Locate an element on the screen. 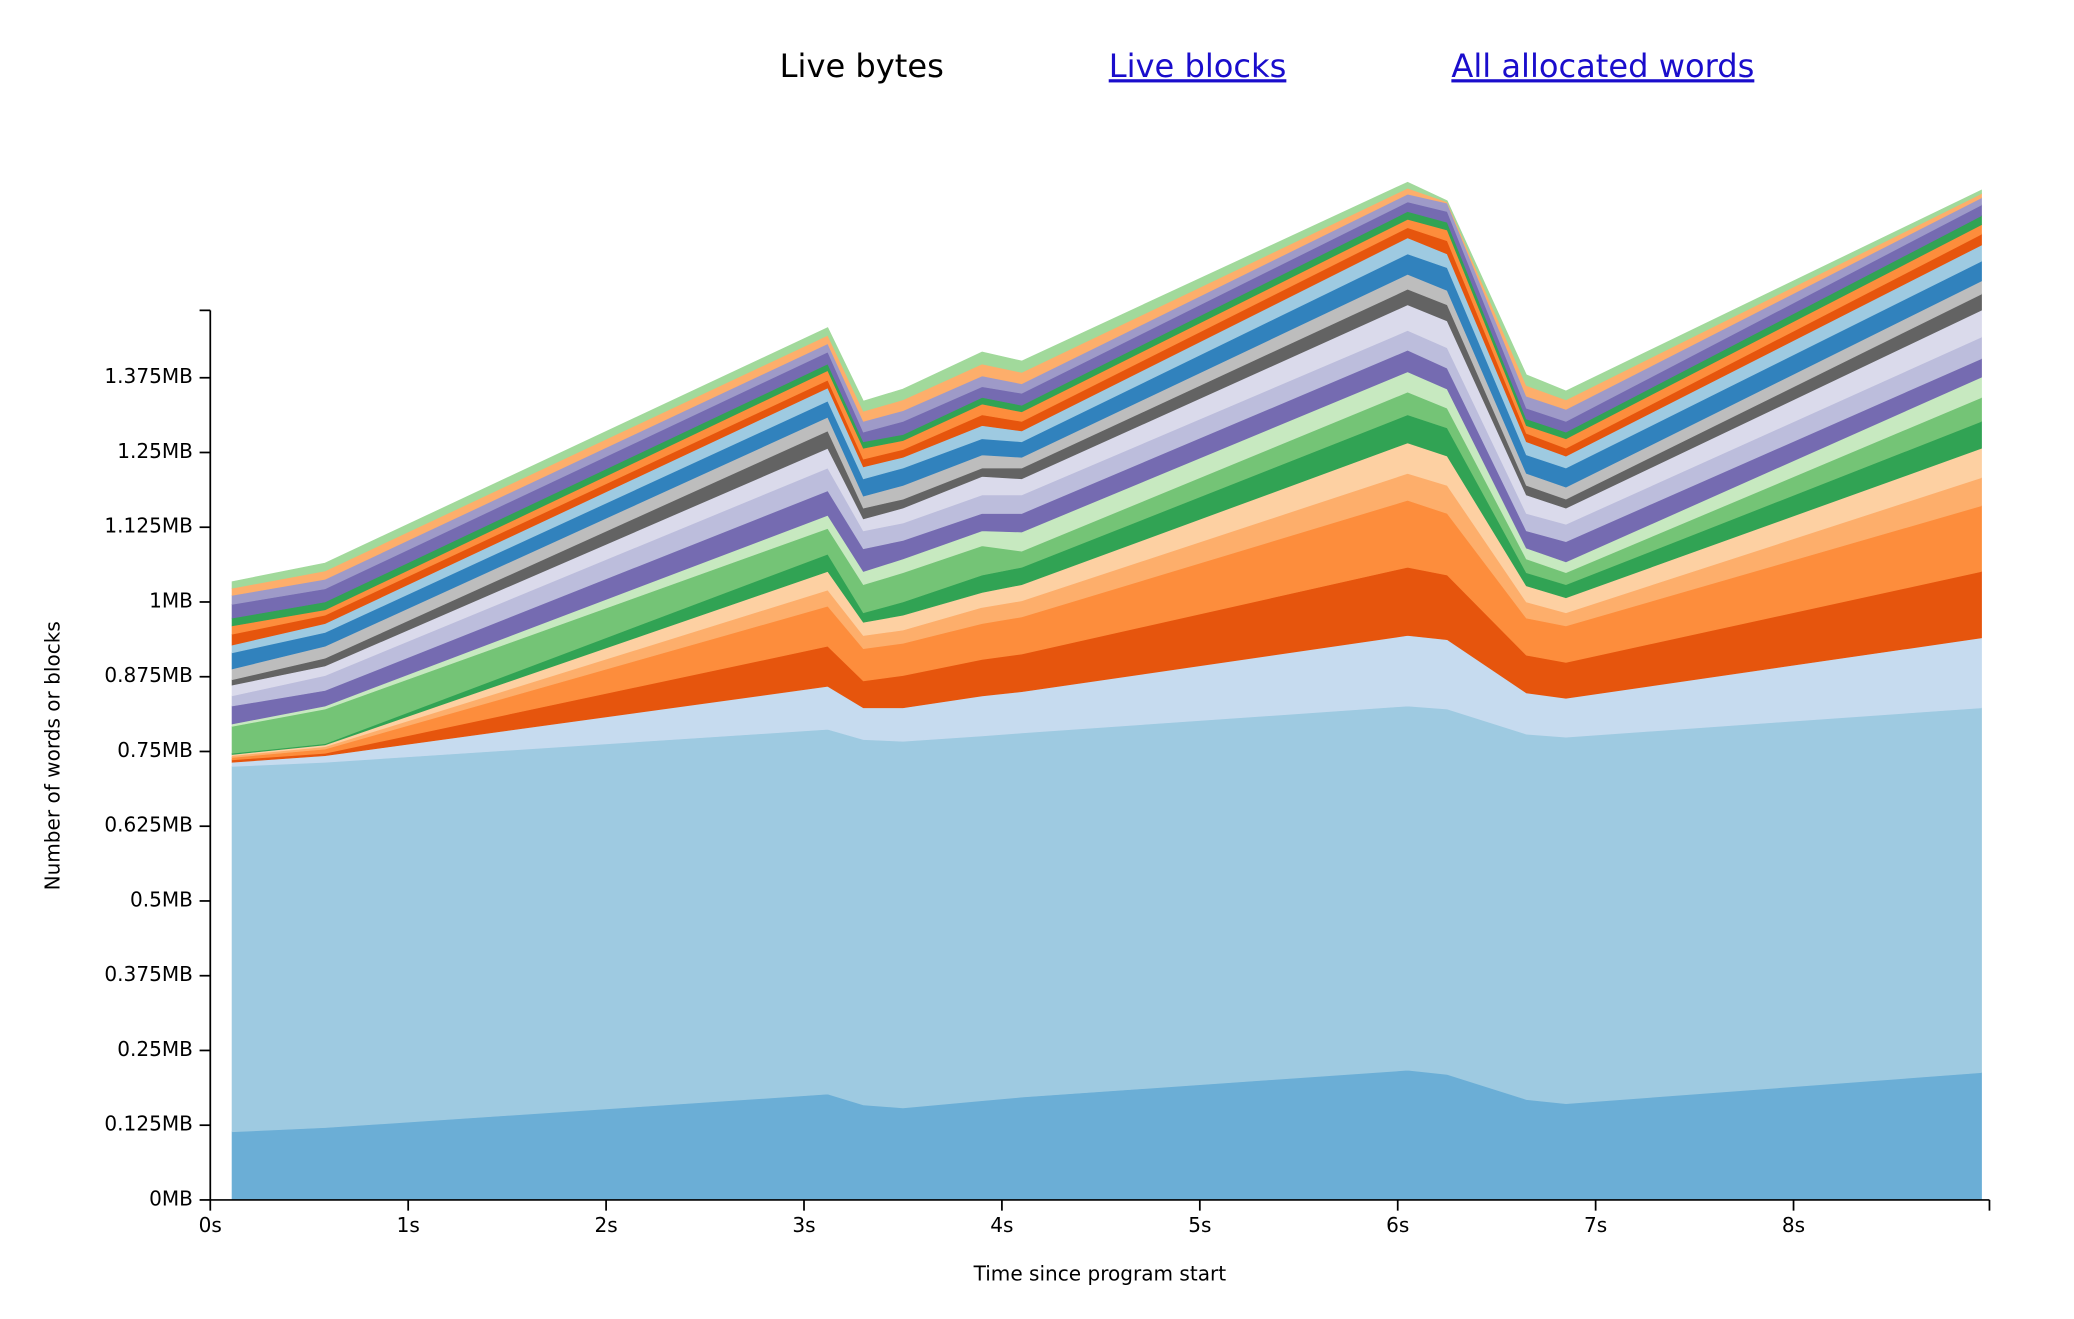 The width and height of the screenshot is (2074, 1319). x-tick-label: 4s is located at coordinates (1001, 1225).